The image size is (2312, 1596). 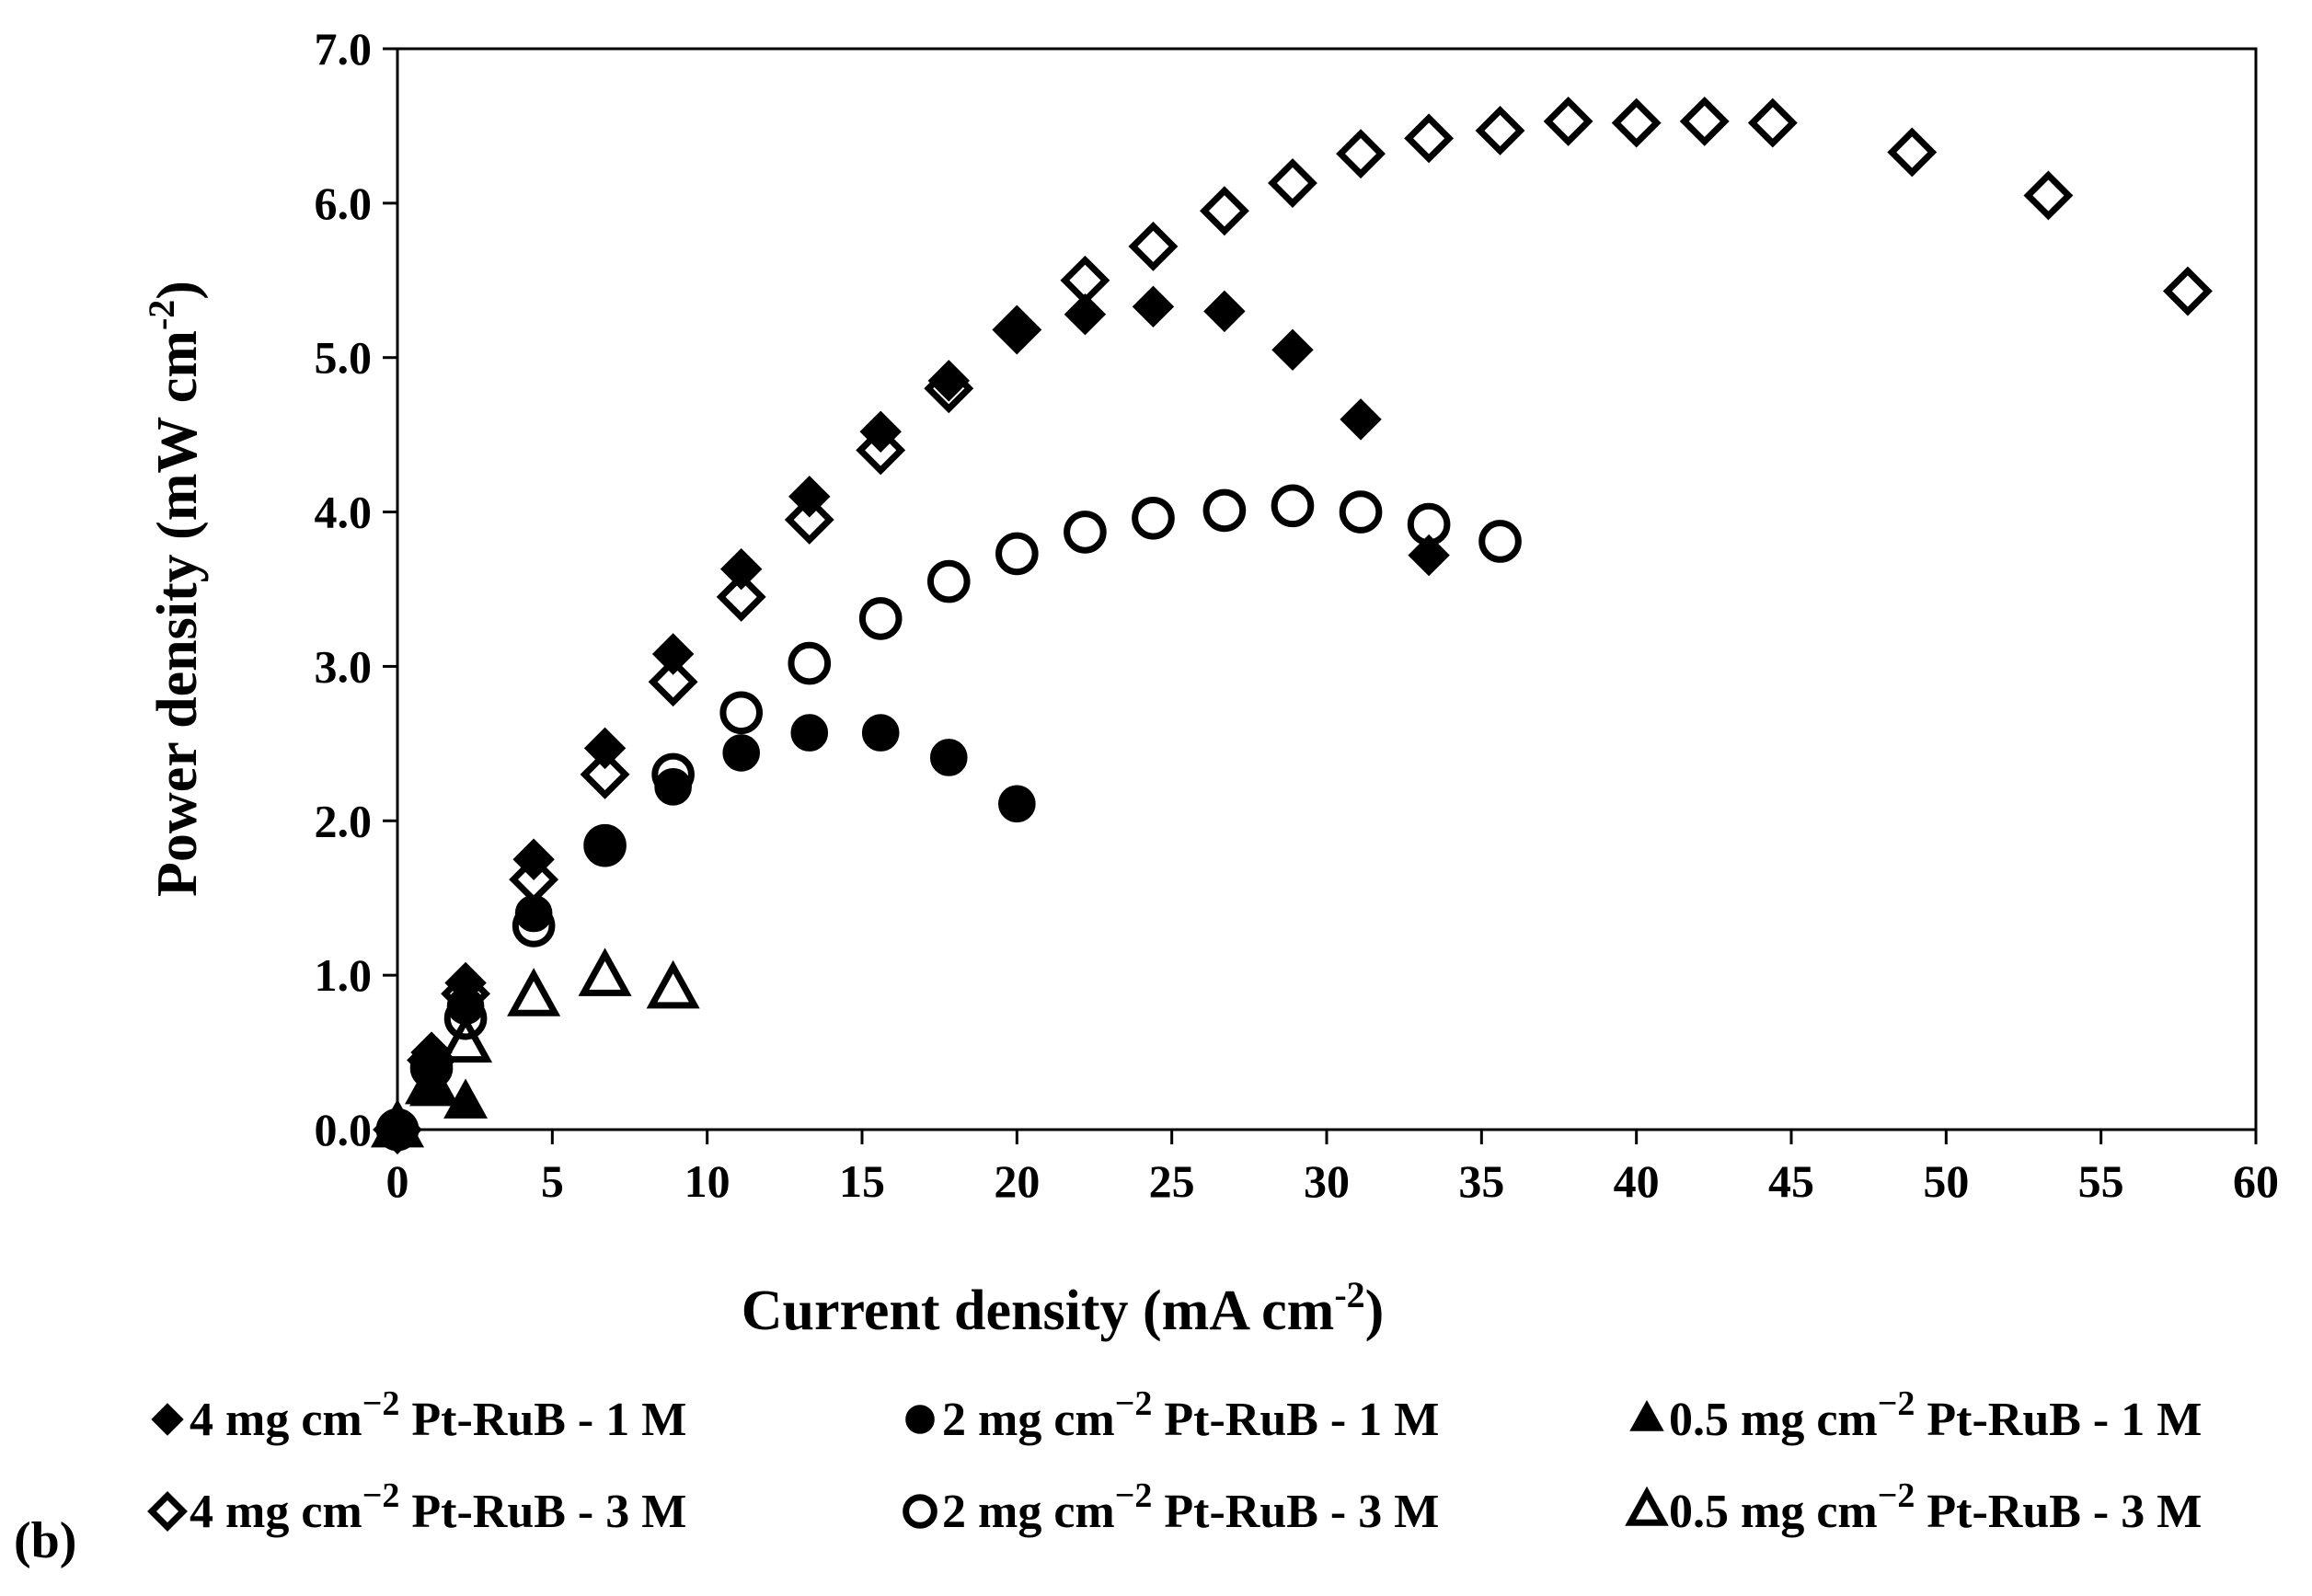 What do you see at coordinates (344, 49) in the screenshot?
I see `y-tick-label: 7.0` at bounding box center [344, 49].